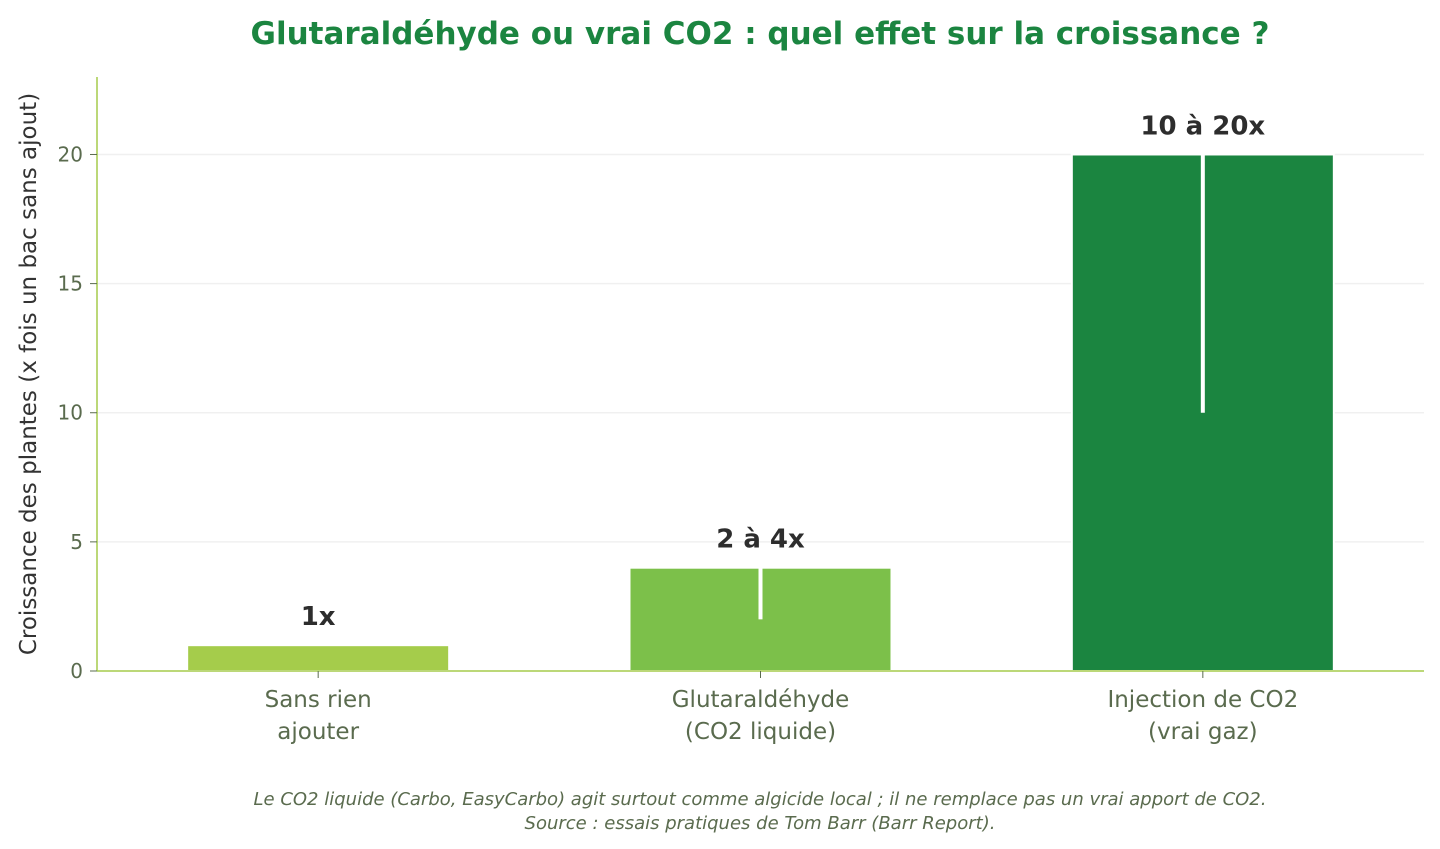 Image resolution: width=1440 pixels, height=849 pixels. Describe the element at coordinates (1203, 732) in the screenshot. I see `x-tick-label: (vrai gaz)` at that location.